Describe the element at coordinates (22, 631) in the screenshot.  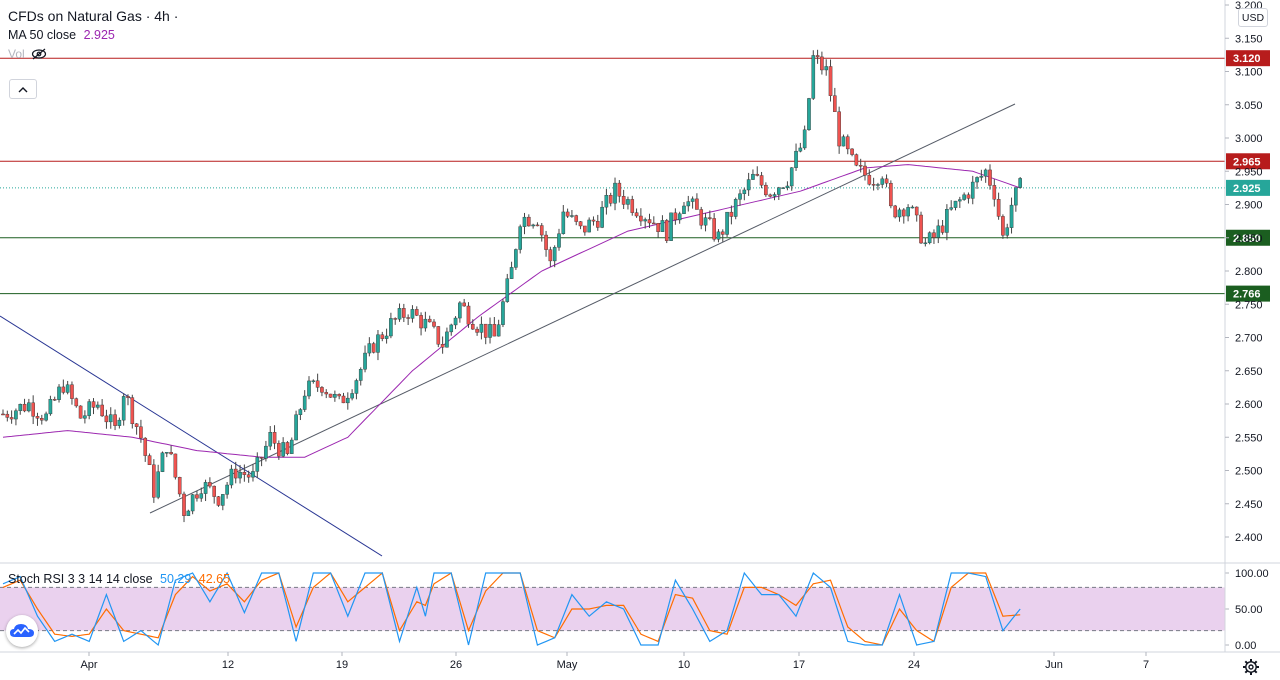
I see `tradingview-logo` at that location.